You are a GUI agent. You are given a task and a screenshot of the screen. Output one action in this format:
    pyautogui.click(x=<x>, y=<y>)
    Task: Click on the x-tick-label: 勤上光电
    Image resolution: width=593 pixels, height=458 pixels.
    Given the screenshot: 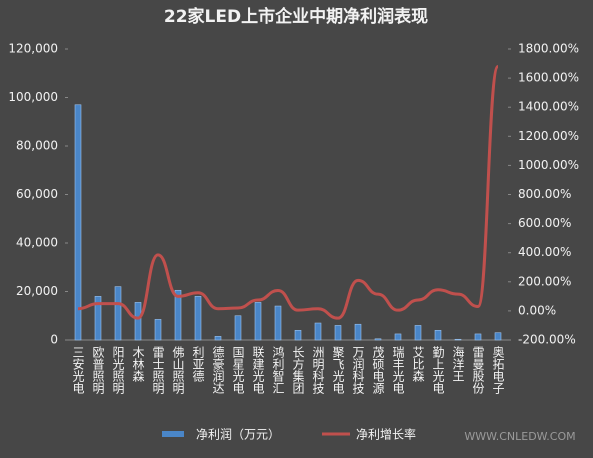 What is the action you would take?
    pyautogui.click(x=438, y=370)
    